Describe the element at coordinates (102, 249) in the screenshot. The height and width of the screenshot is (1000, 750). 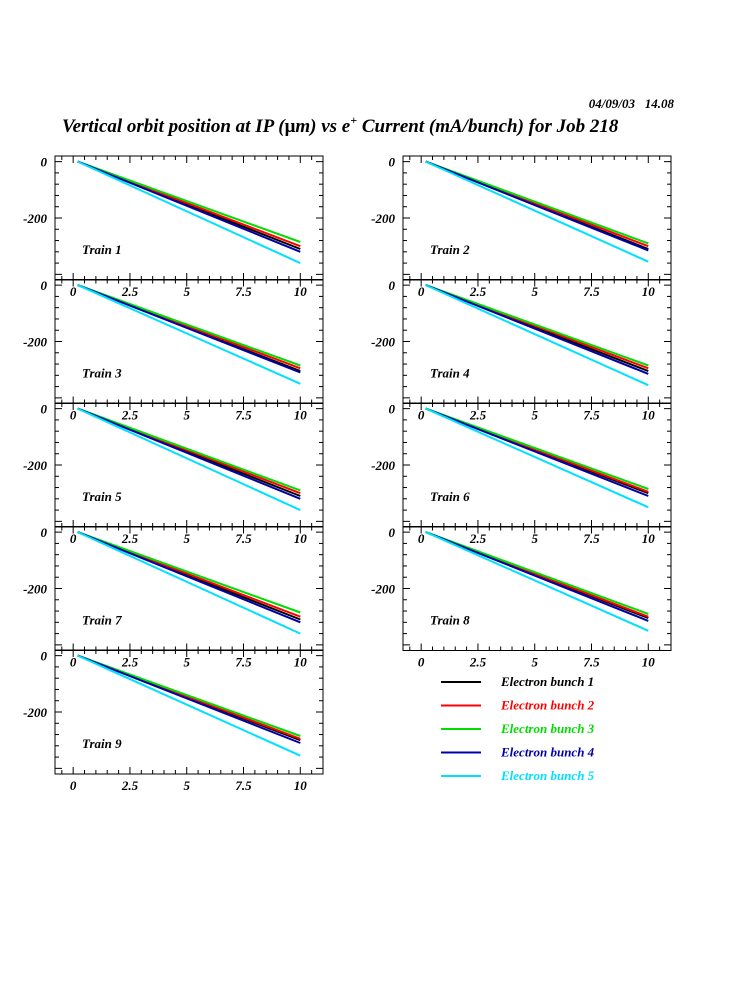
I see `train-label: Train 1` at that location.